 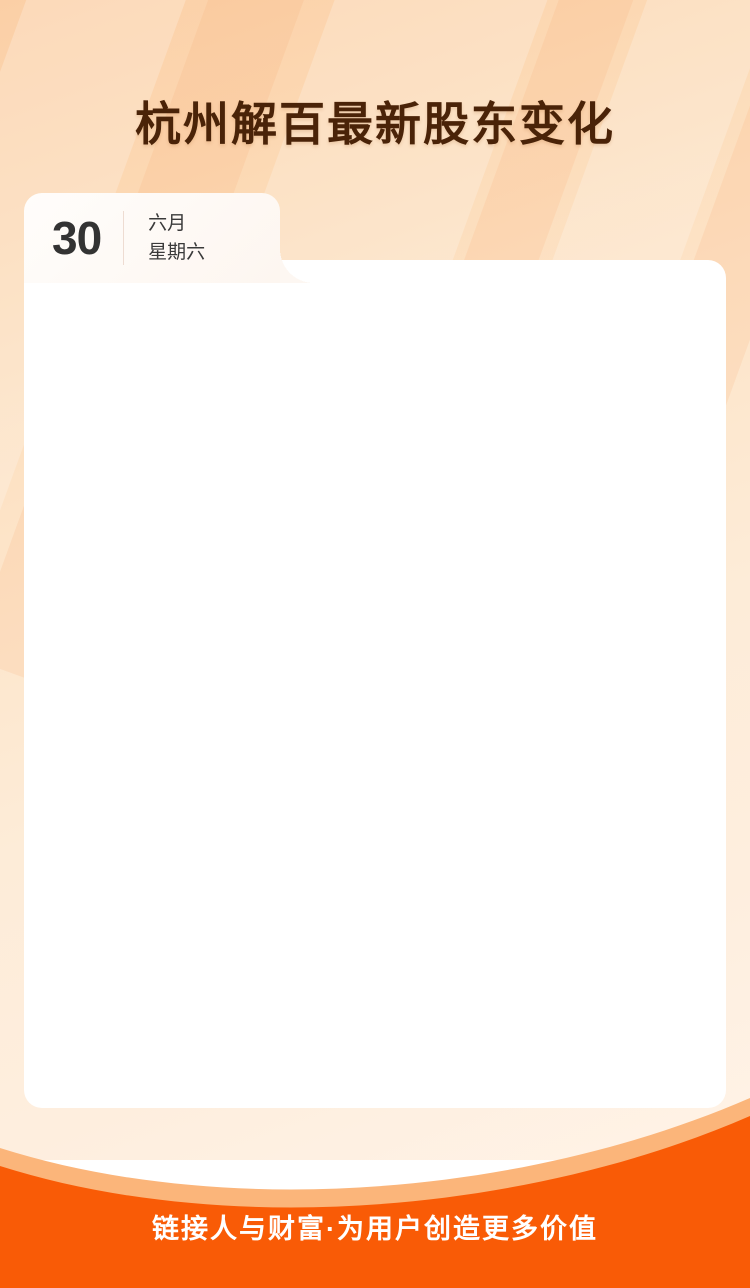 I want to click on page-title: 杭州解百最新股东变化, so click(x=375, y=124).